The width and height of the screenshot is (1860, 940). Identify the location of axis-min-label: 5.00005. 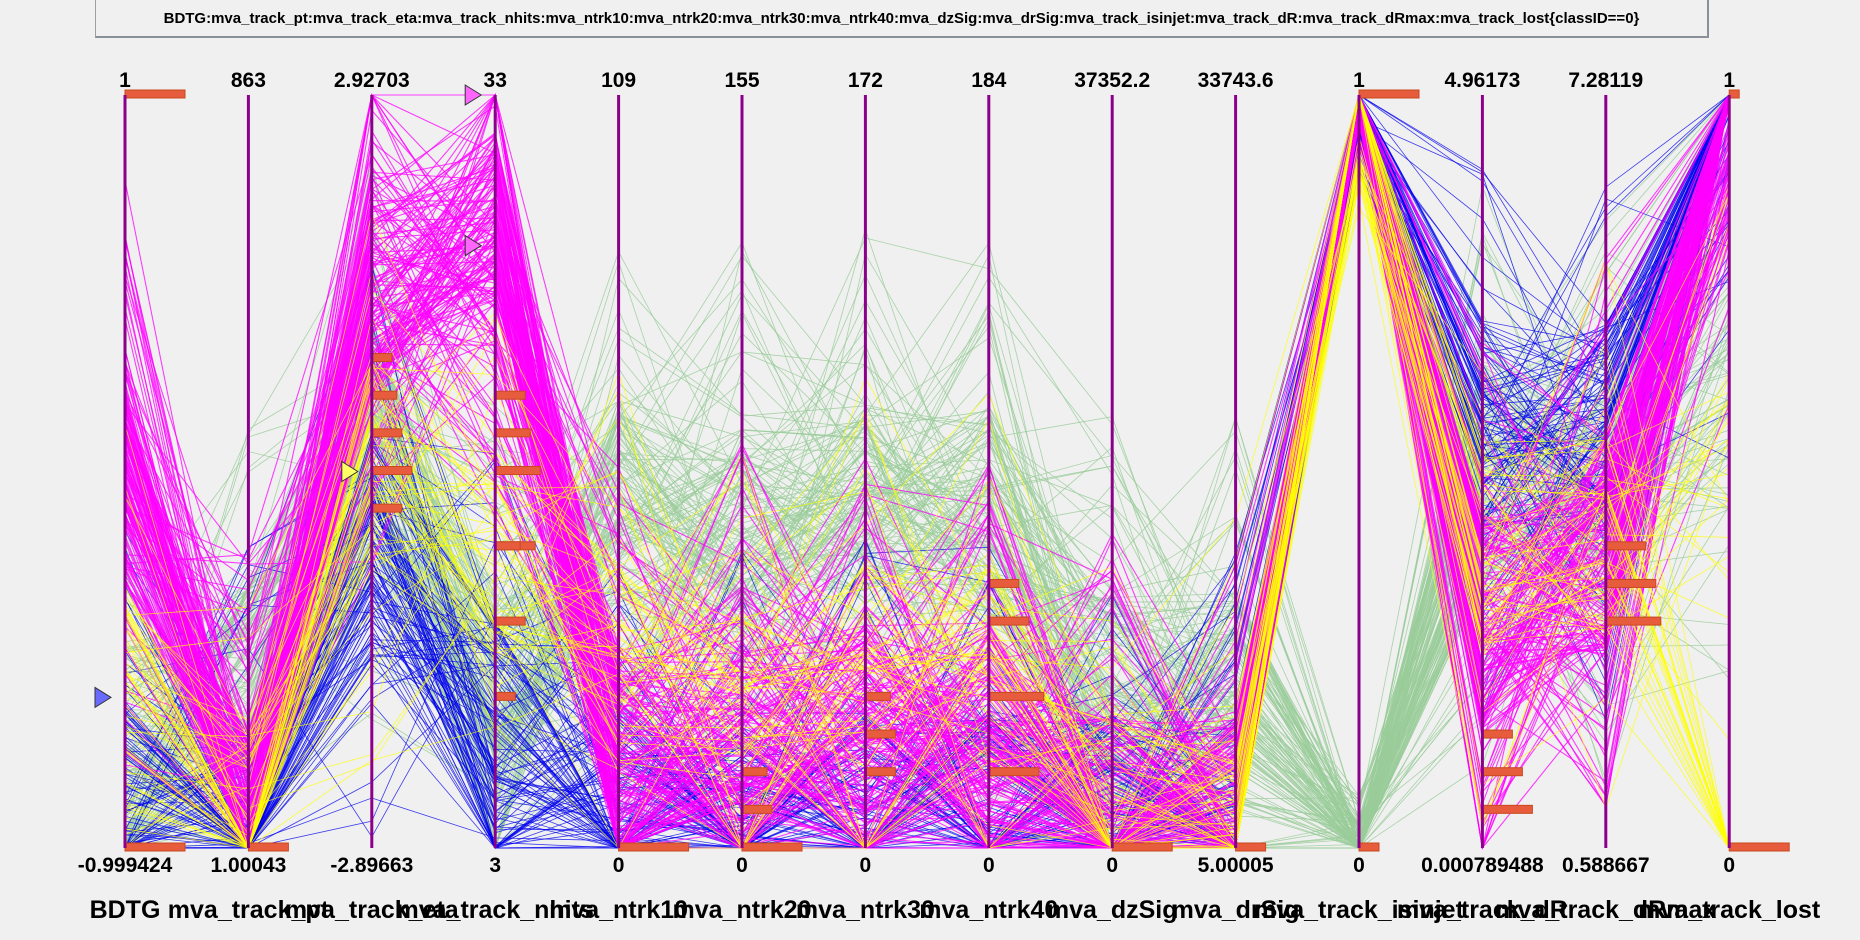
(1236, 865).